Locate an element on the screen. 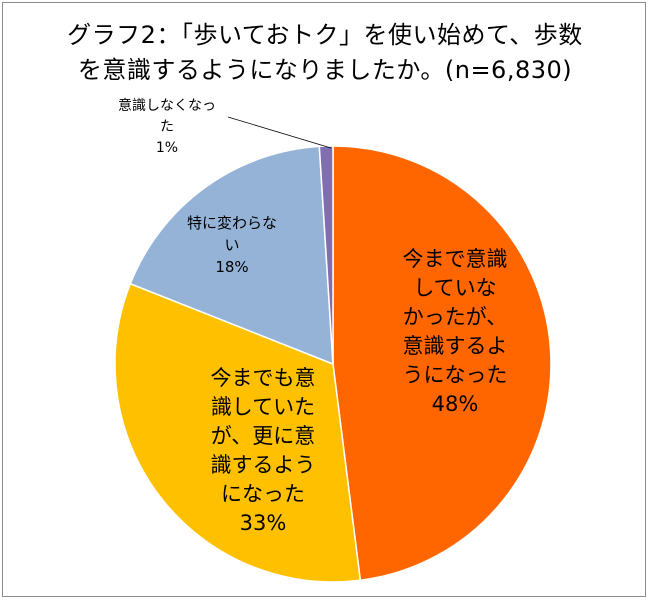 The height and width of the screenshot is (601, 650). slice-label-line: 識していた is located at coordinates (263, 407).